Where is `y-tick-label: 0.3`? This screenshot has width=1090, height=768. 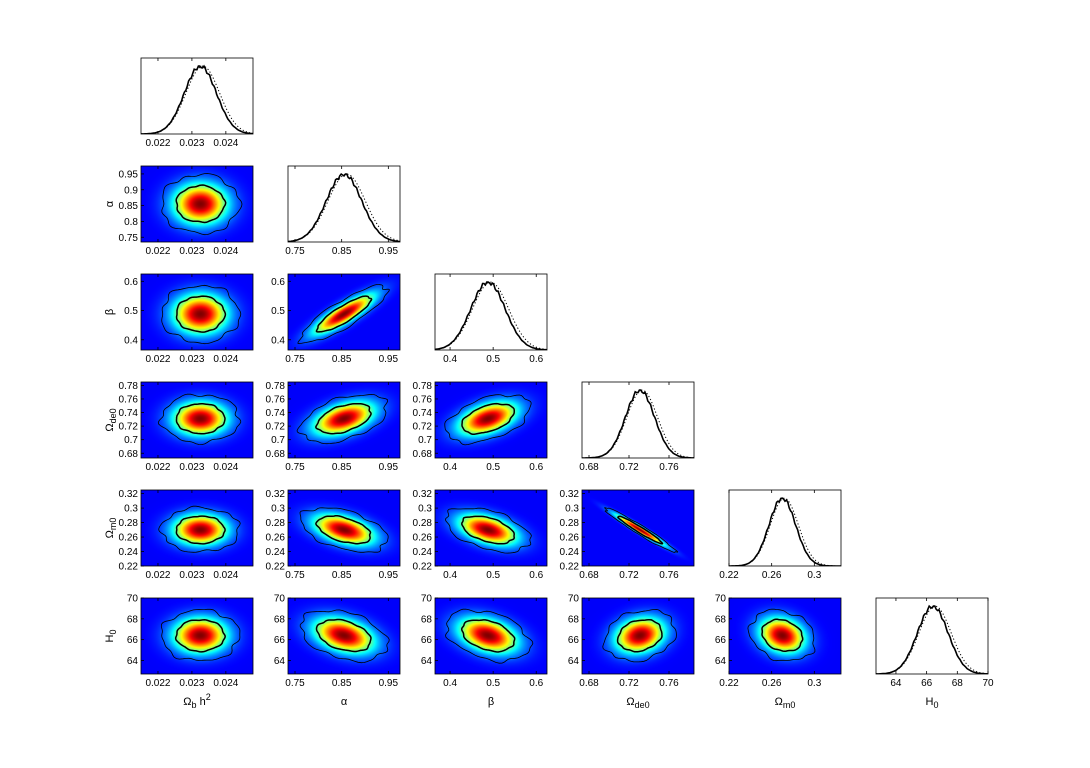
y-tick-label: 0.3 is located at coordinates (425, 509).